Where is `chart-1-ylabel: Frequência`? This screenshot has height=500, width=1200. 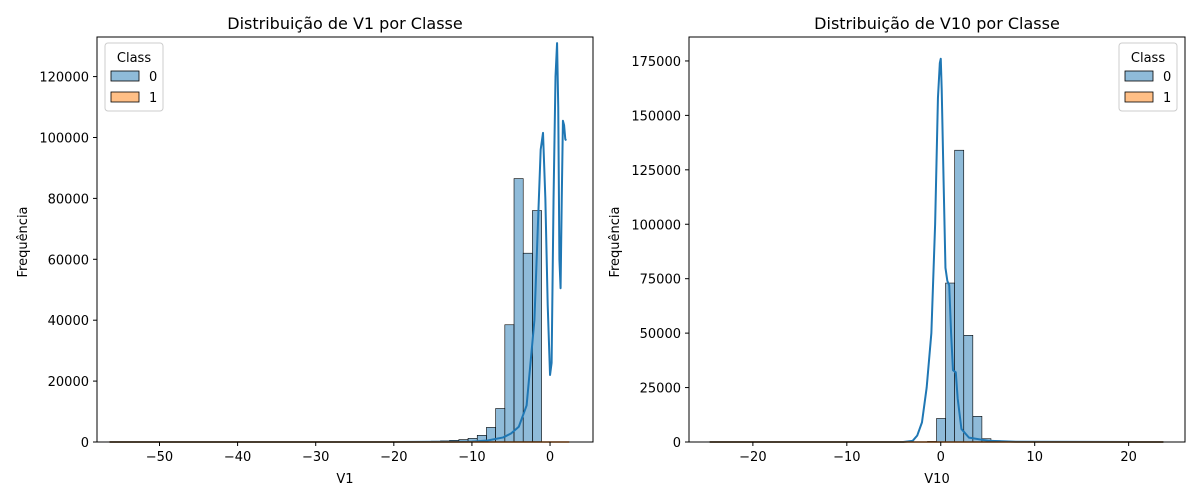
chart-1-ylabel: Frequência is located at coordinates (23, 241).